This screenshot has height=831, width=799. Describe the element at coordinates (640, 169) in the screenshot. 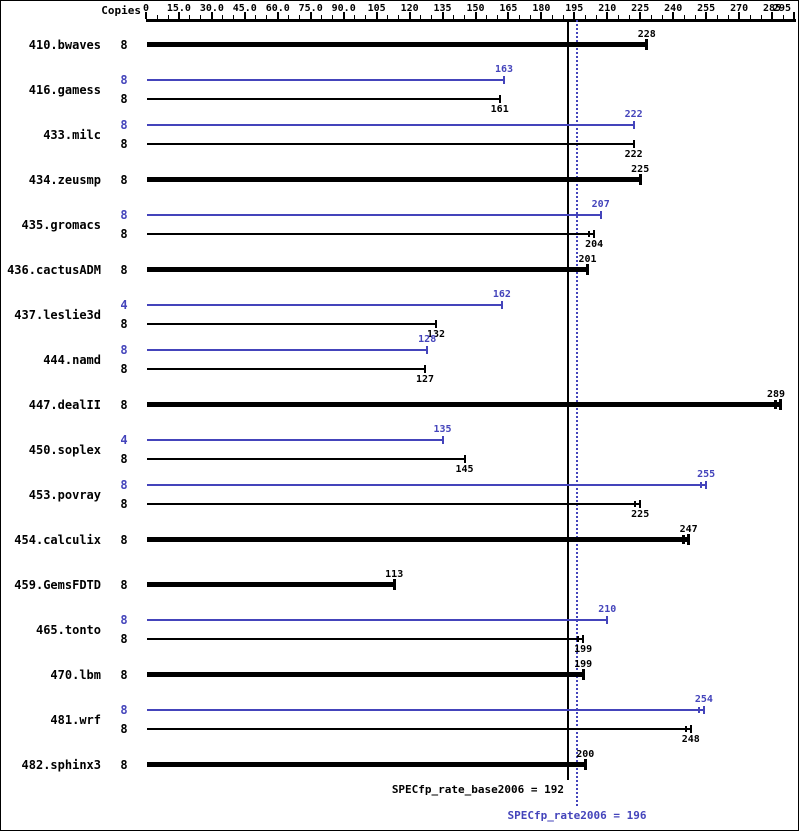

I see `bar-value-label: 225` at that location.